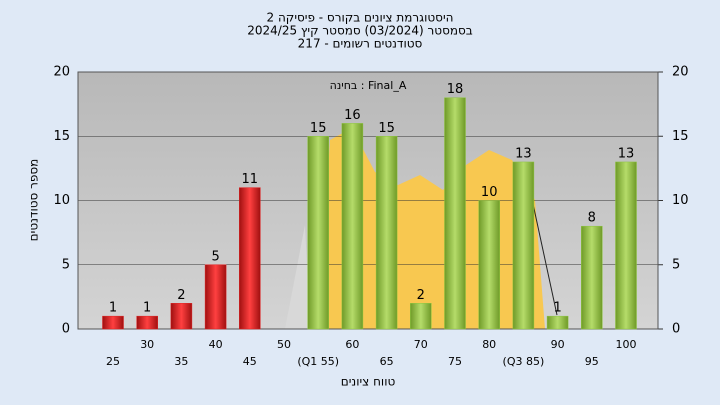 This screenshot has width=720, height=405. Describe the element at coordinates (61, 200) in the screenshot. I see `y-tick-label: 10` at that location.